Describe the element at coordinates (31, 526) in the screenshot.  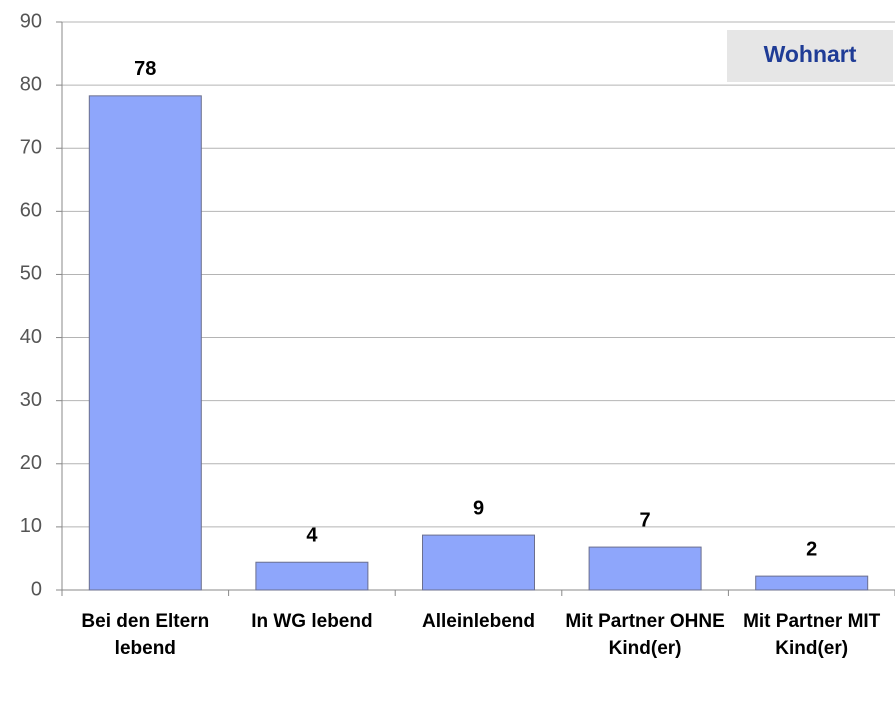
I see `y-tick-label: 10` at that location.